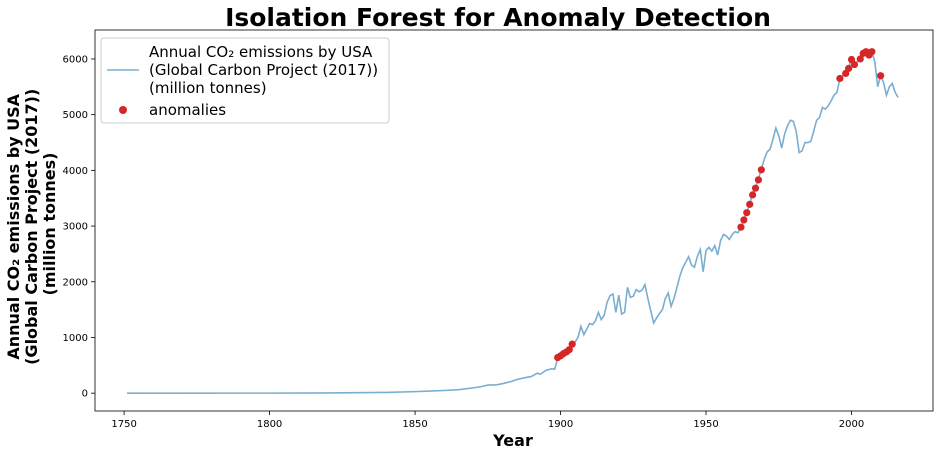  I want to click on legend-line-label-2: (Global Carbon Project (2017)), so click(263, 70).